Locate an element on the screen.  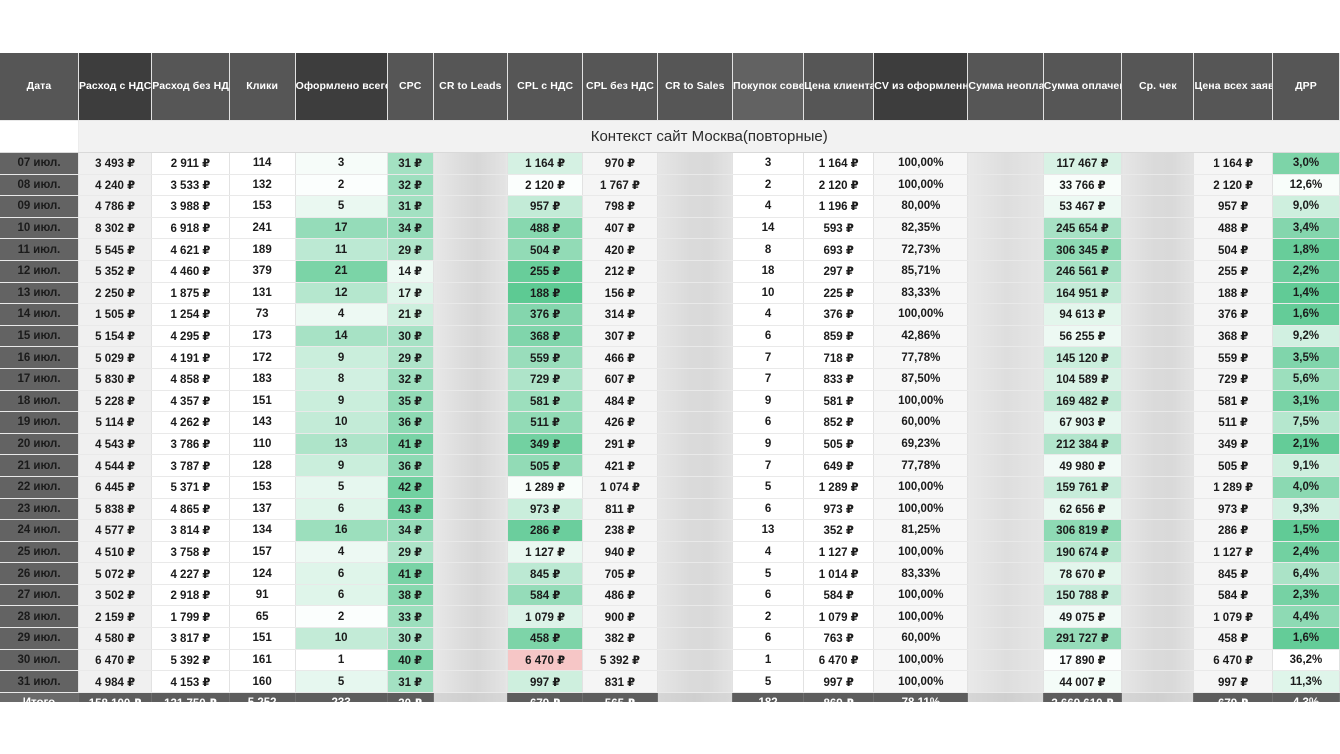
cell-clicks: 241 is located at coordinates (262, 228).